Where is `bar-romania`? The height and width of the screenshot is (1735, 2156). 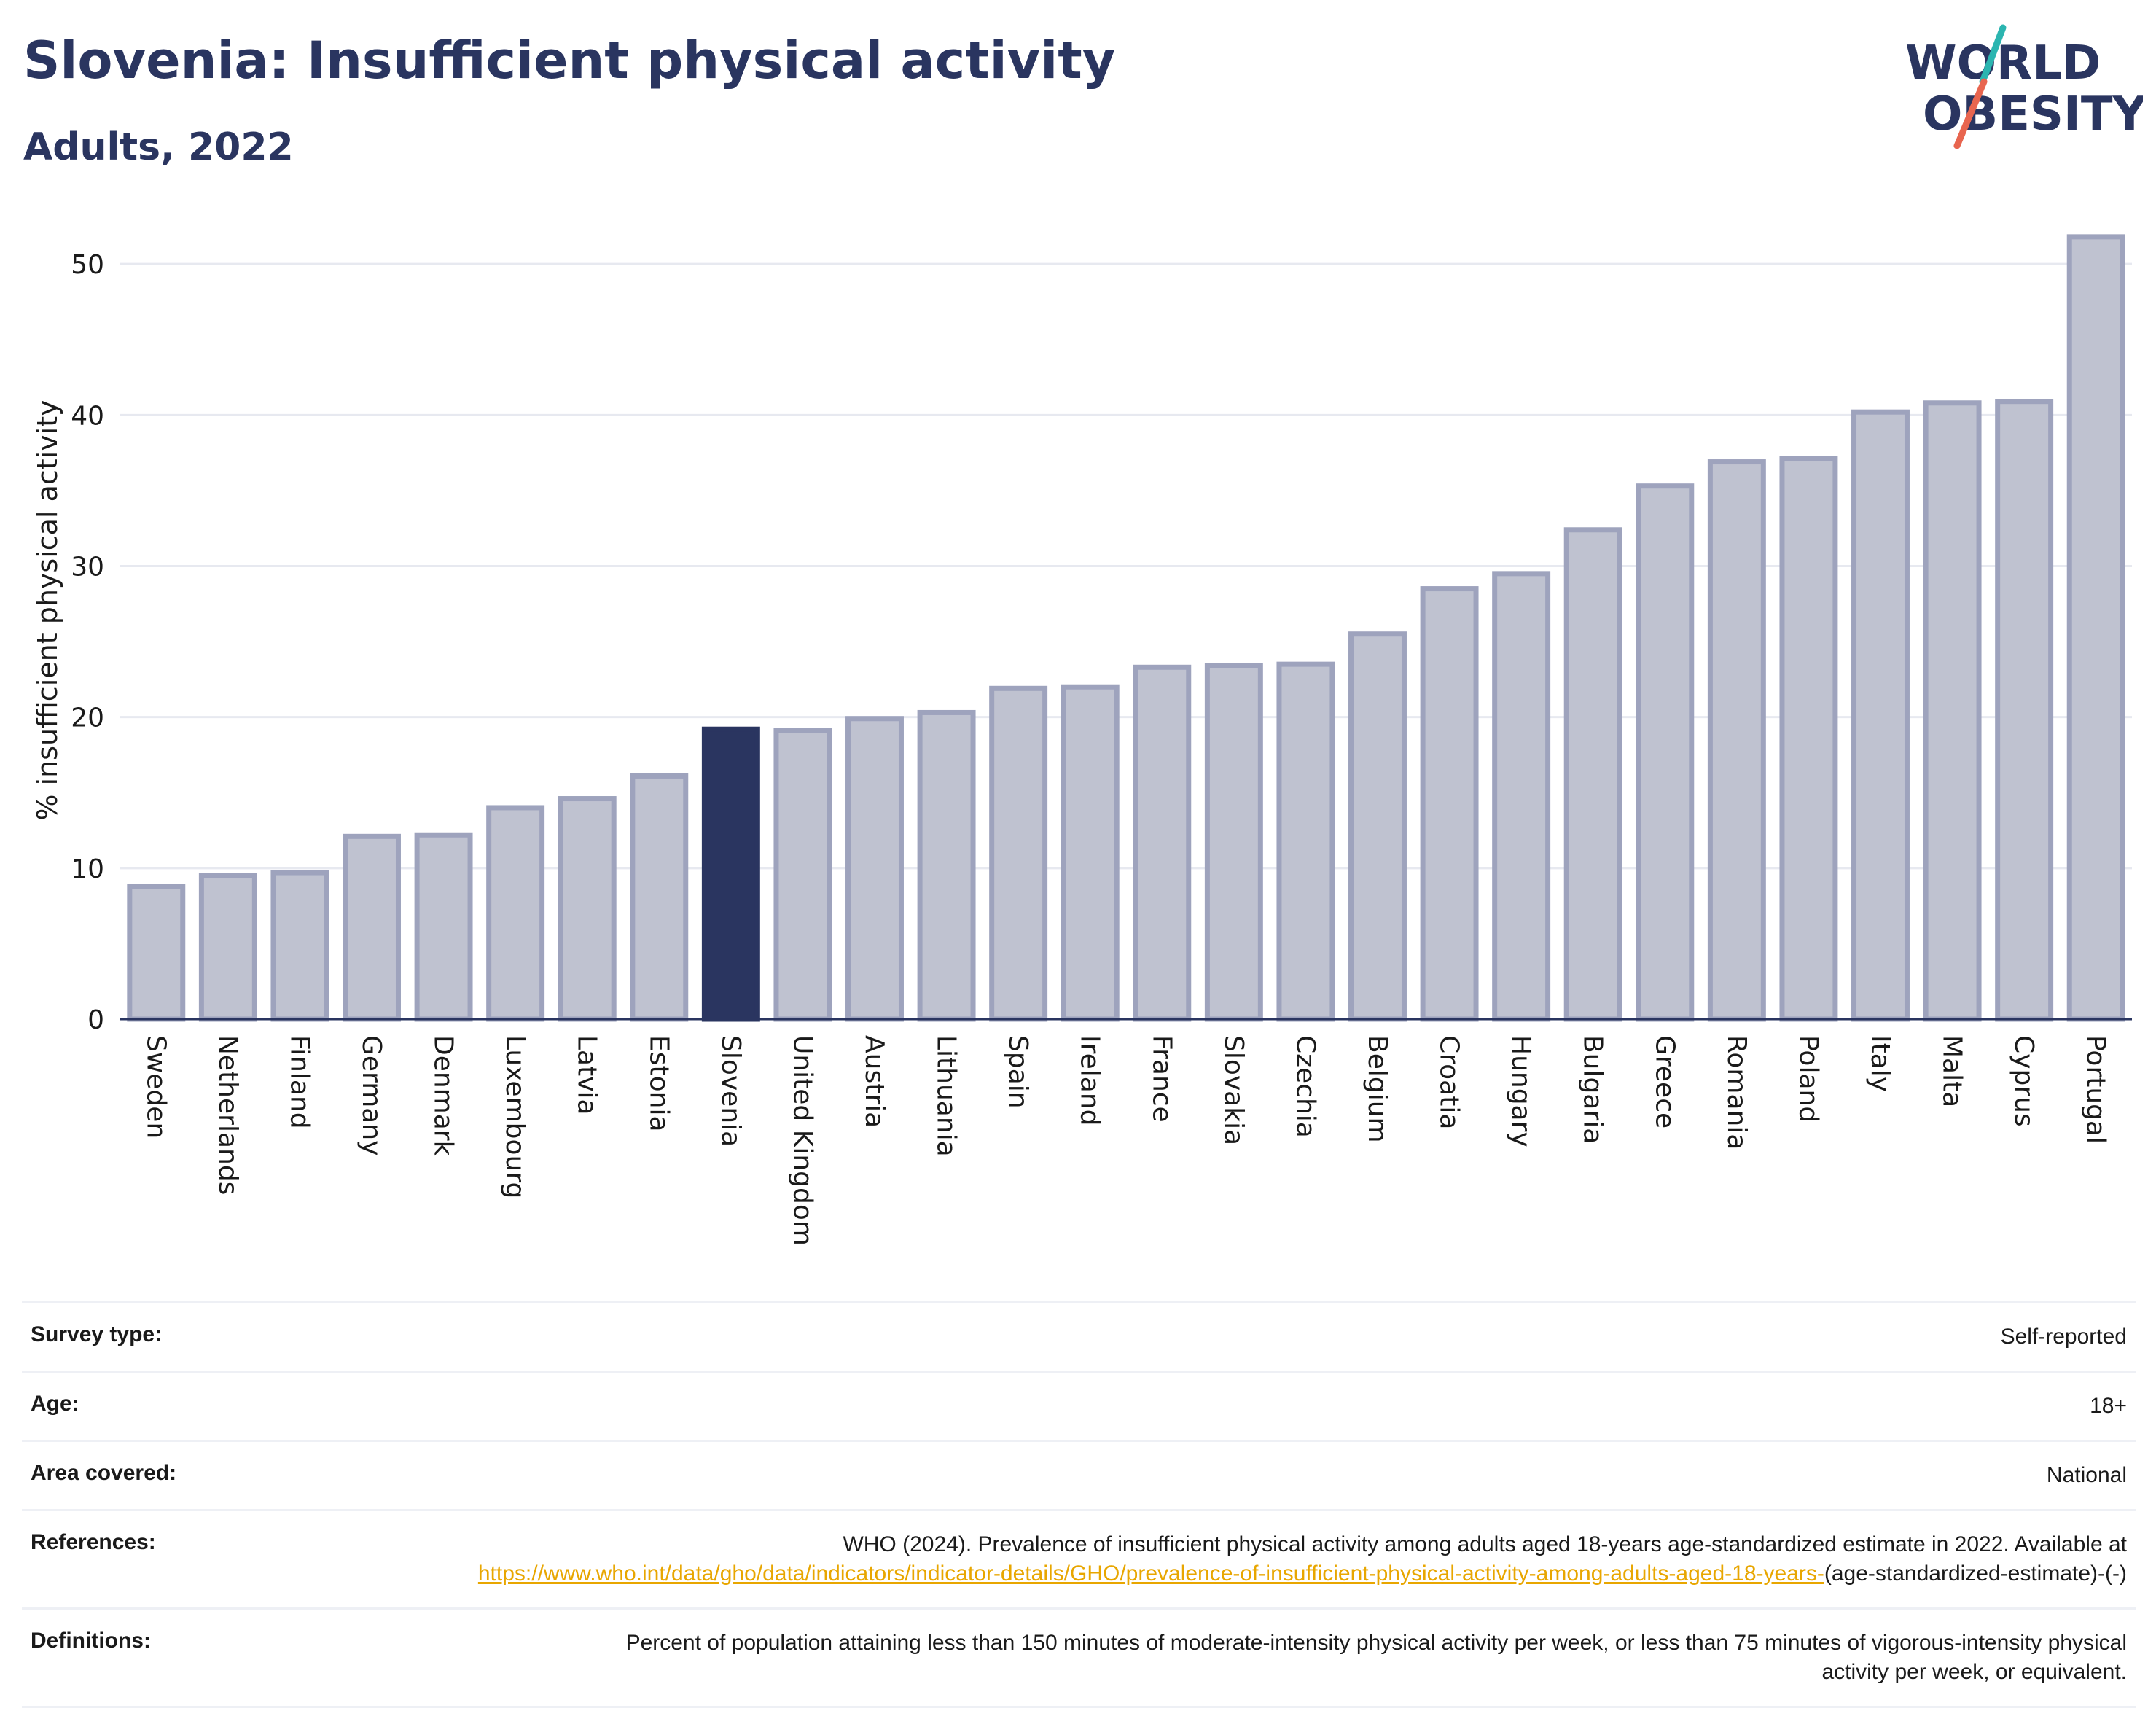 bar-romania is located at coordinates (1736, 740).